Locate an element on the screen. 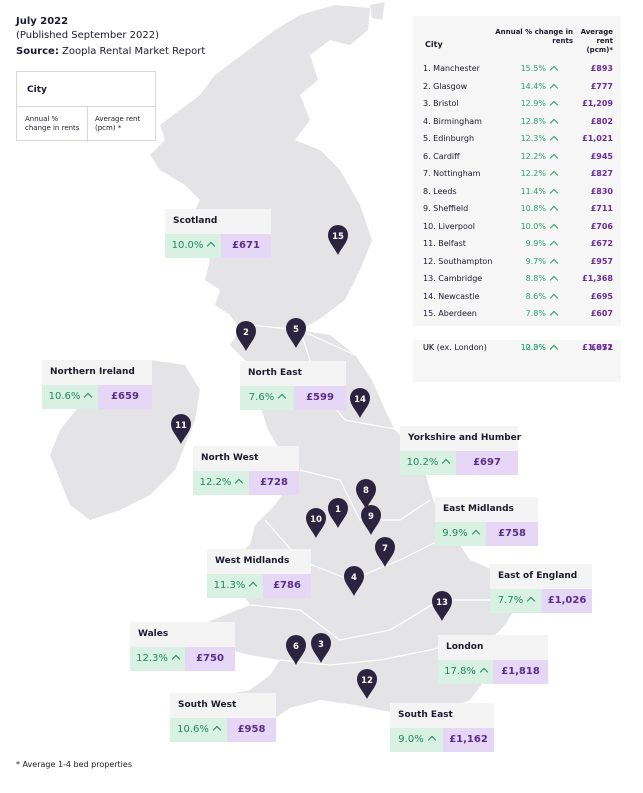  region-change-value: 10.6% is located at coordinates (64, 396).